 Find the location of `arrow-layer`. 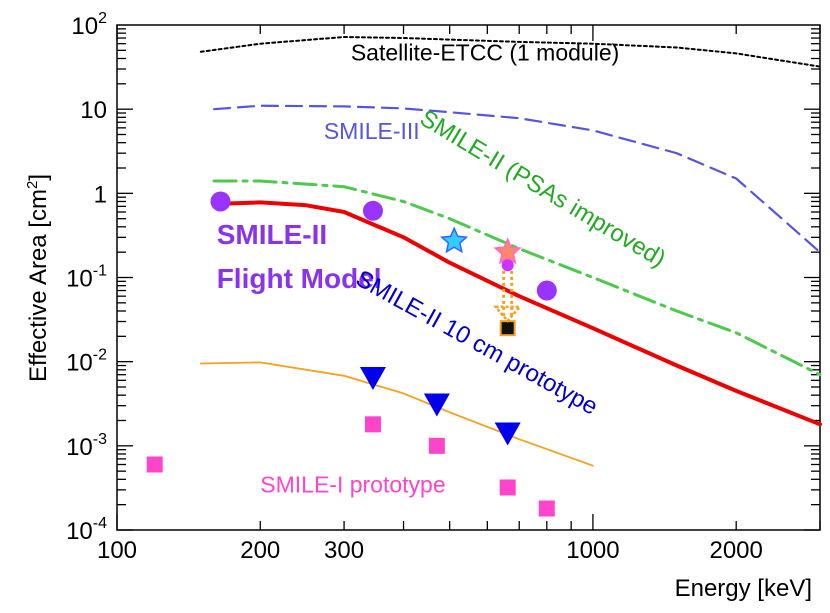

arrow-layer is located at coordinates (507, 296).